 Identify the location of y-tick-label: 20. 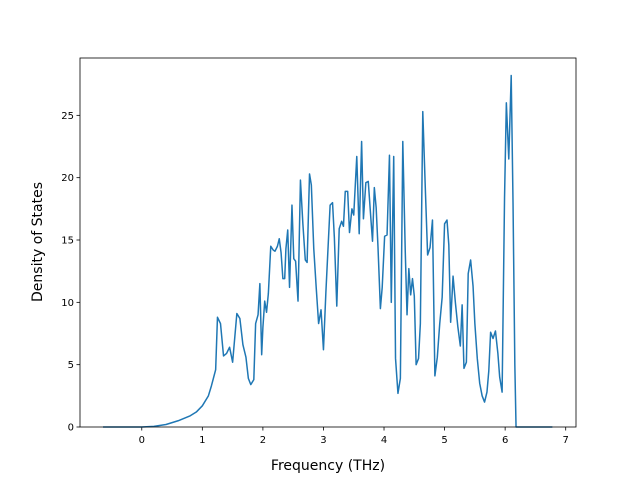
(67, 178).